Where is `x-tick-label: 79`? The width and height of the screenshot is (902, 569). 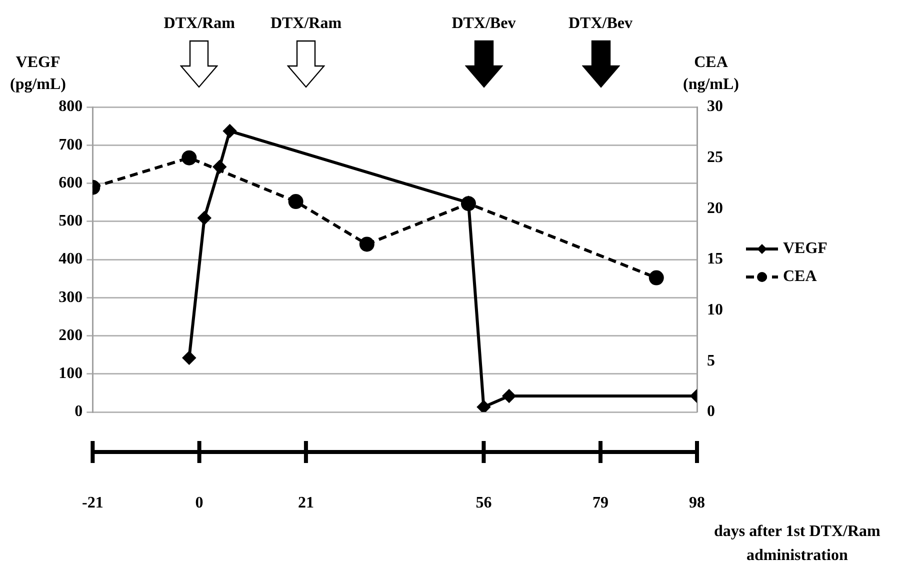
x-tick-label: 79 is located at coordinates (600, 503).